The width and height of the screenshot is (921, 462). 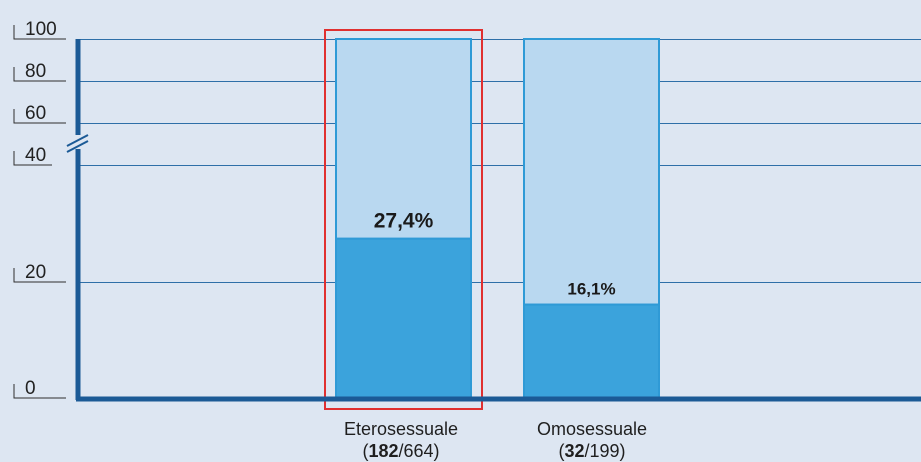 I want to click on x-category-label-eterosessuale: Eterosessuale (182/664), so click(x=401, y=440).